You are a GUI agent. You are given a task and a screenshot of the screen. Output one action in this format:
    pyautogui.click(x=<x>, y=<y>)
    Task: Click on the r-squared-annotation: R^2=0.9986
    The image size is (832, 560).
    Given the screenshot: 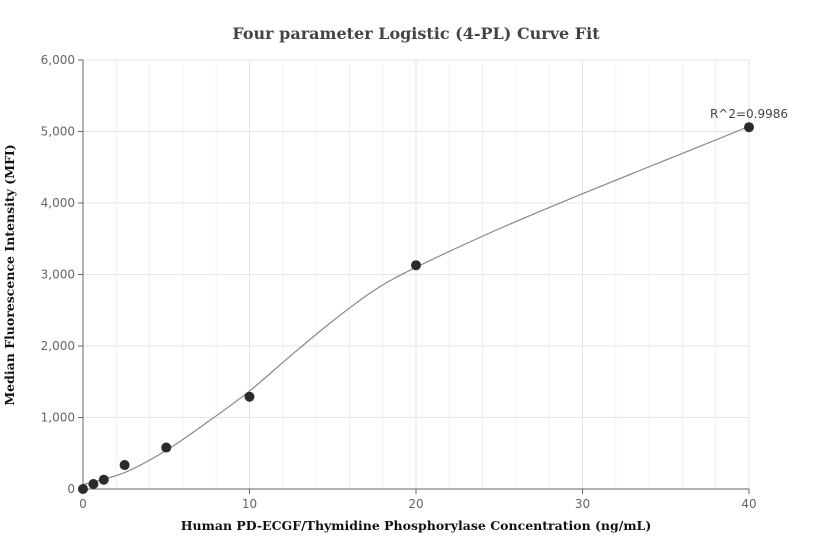 What is the action you would take?
    pyautogui.click(x=749, y=114)
    